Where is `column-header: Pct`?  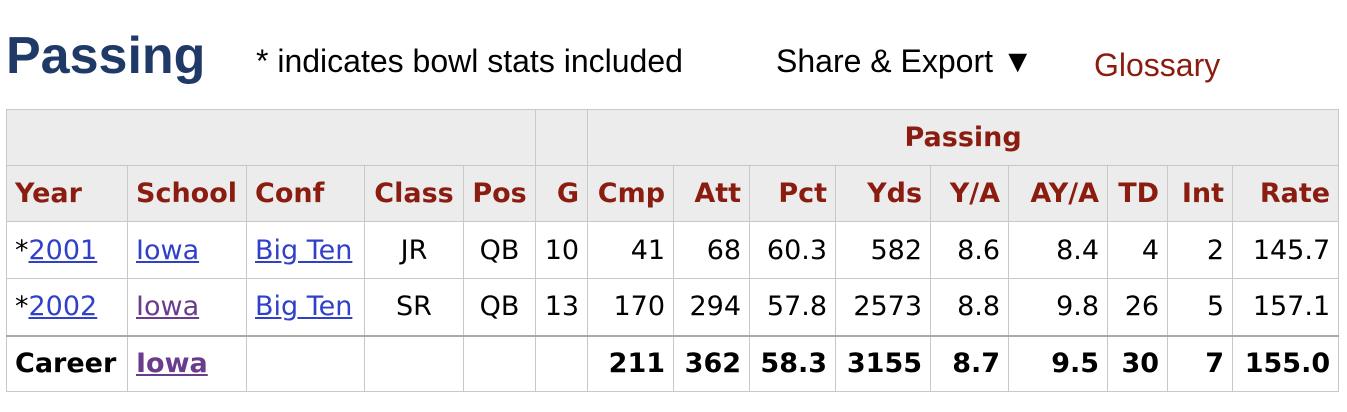
column-header: Pct is located at coordinates (793, 193).